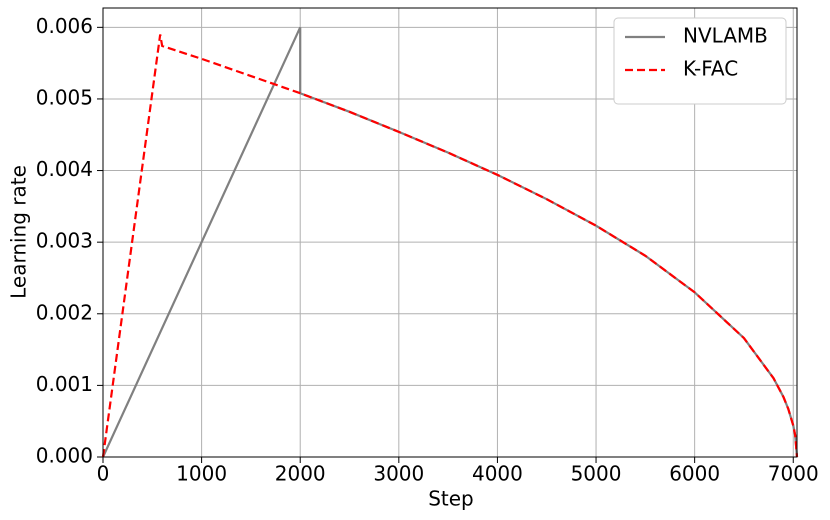 This screenshot has width=830, height=520. What do you see at coordinates (64, 312) in the screenshot?
I see `y-tick-label: 0.002` at bounding box center [64, 312].